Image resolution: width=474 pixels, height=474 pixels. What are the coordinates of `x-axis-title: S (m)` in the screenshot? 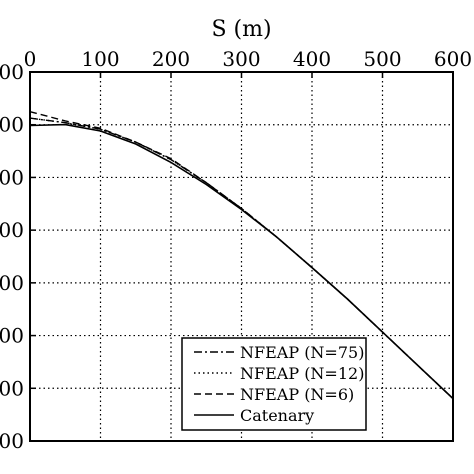 It's located at (241, 29).